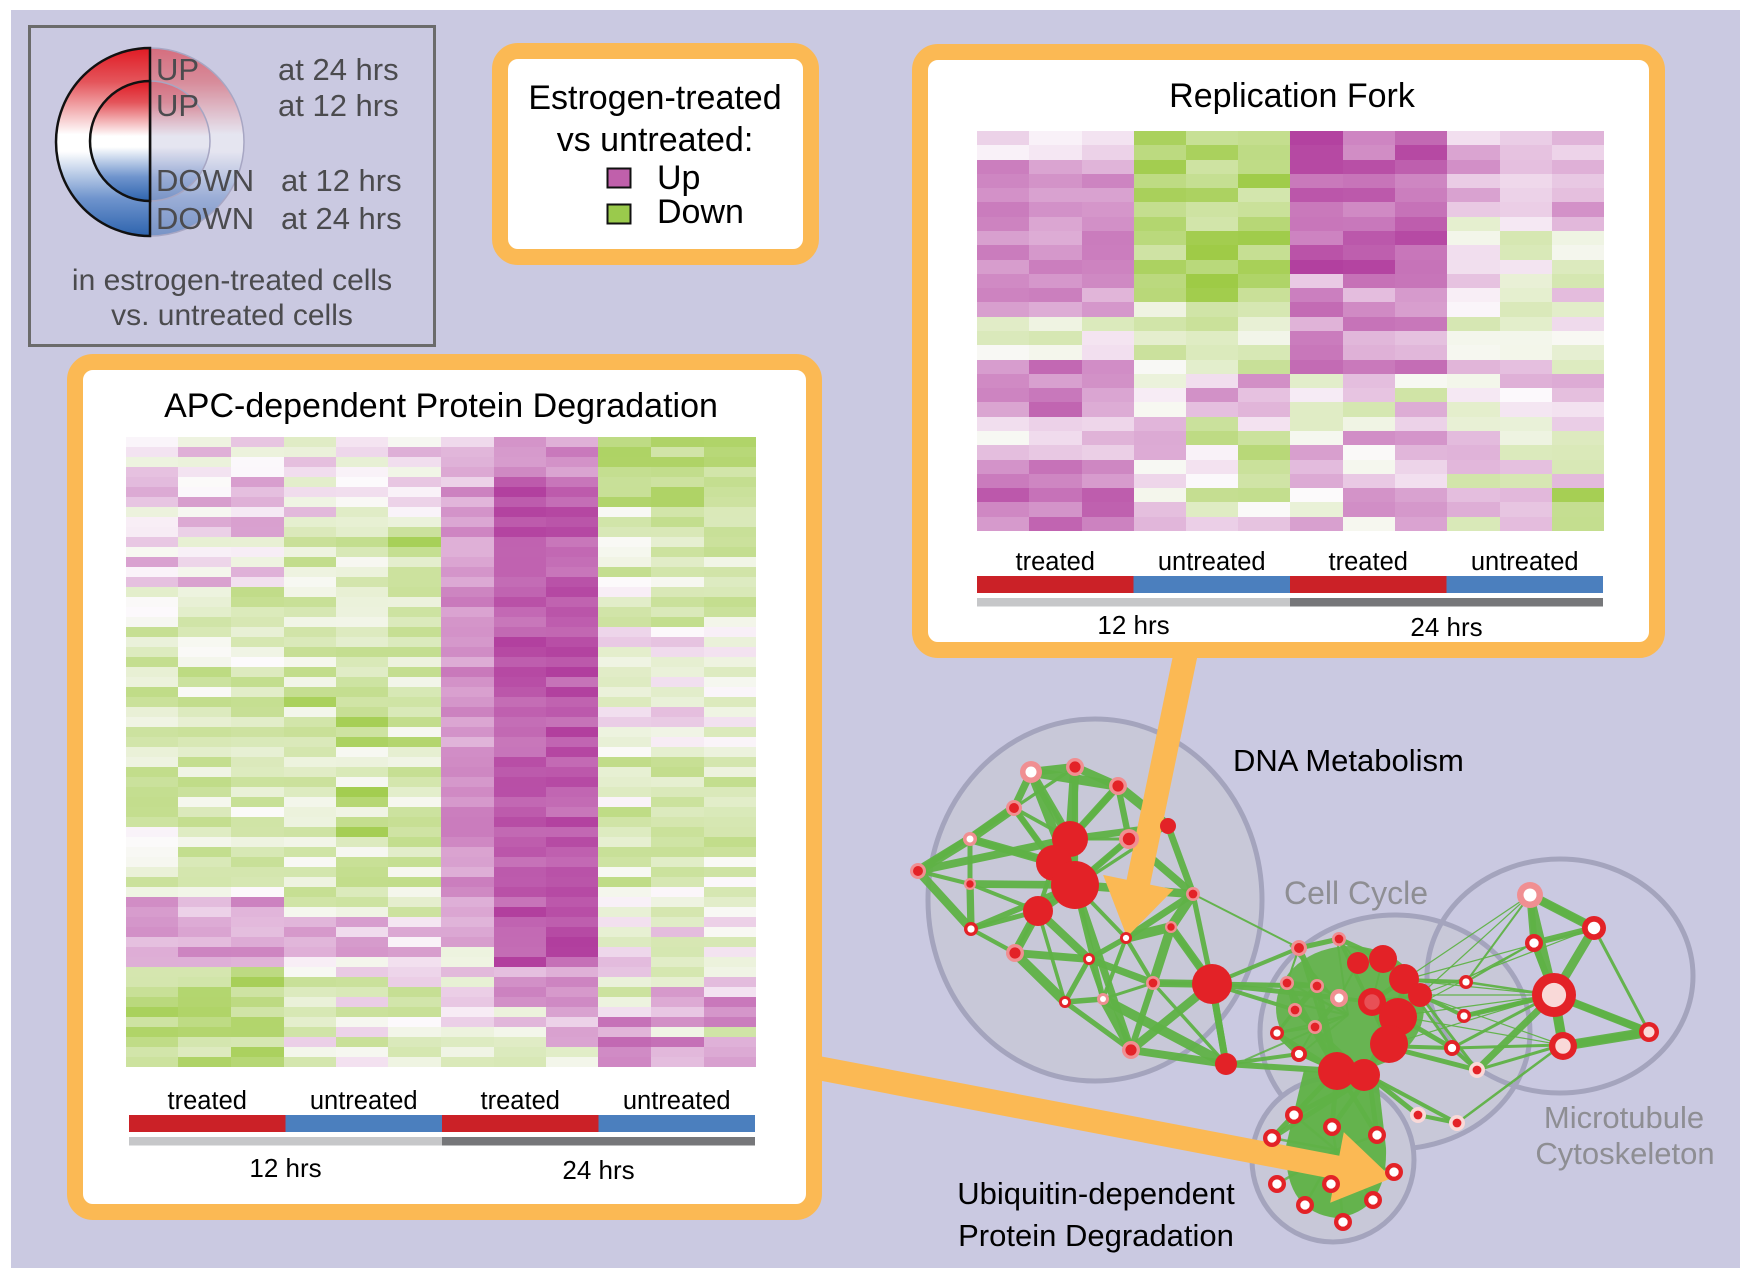  What do you see at coordinates (678, 178) in the screenshot?
I see `svg-text: Up` at bounding box center [678, 178].